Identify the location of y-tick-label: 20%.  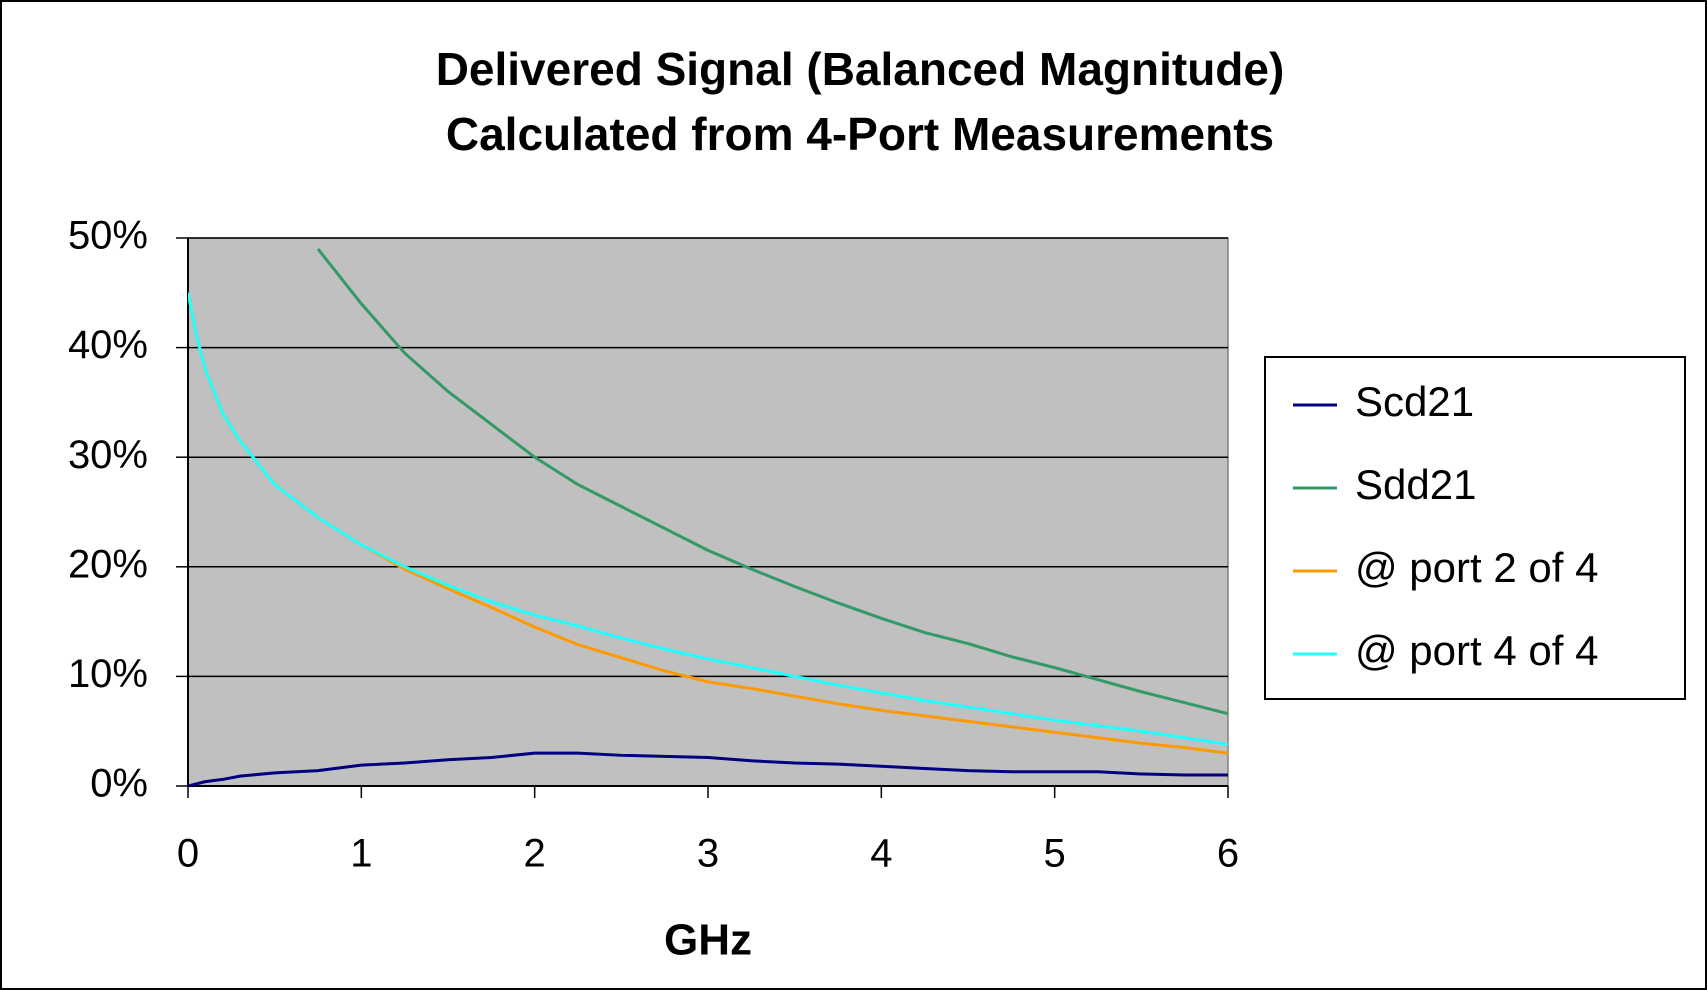
(108, 564).